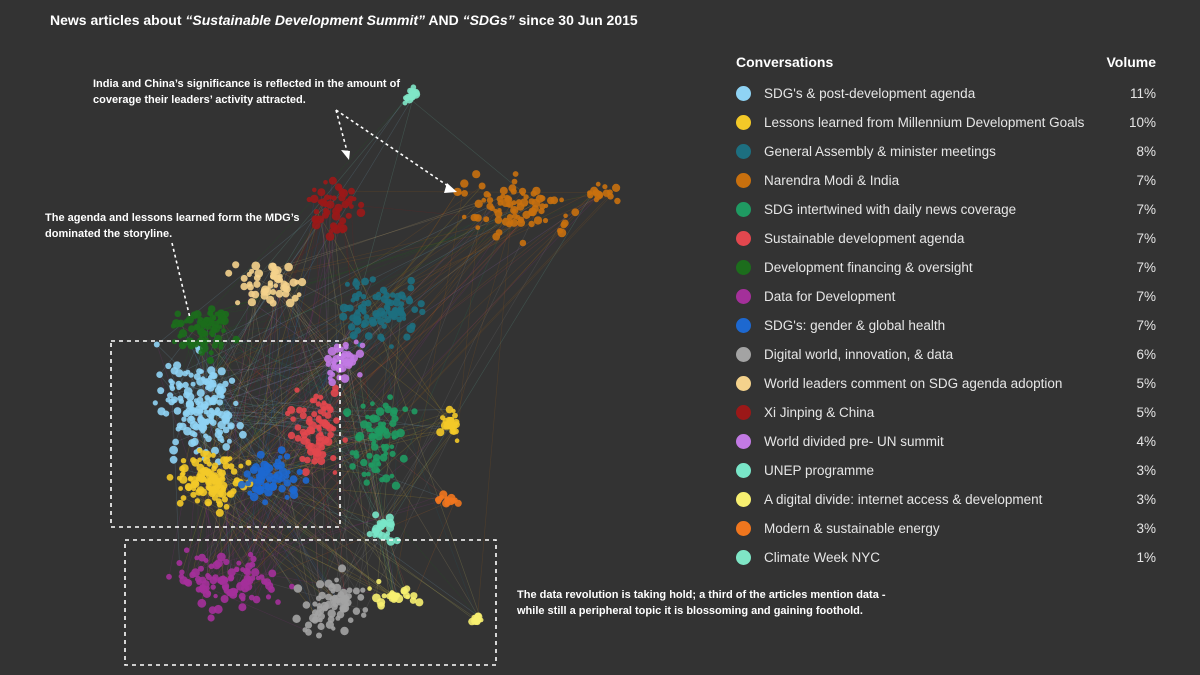 The image size is (1200, 675). Describe the element at coordinates (1146, 325) in the screenshot. I see `legend-item-volume: 7%` at that location.